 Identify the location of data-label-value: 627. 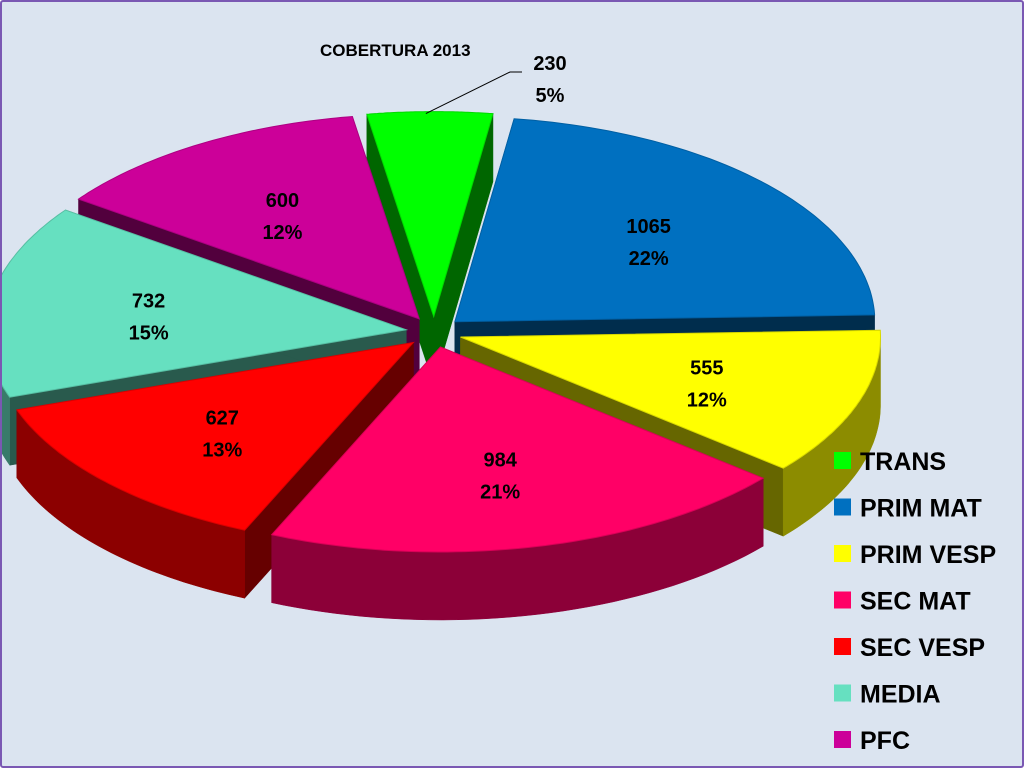
(222, 419).